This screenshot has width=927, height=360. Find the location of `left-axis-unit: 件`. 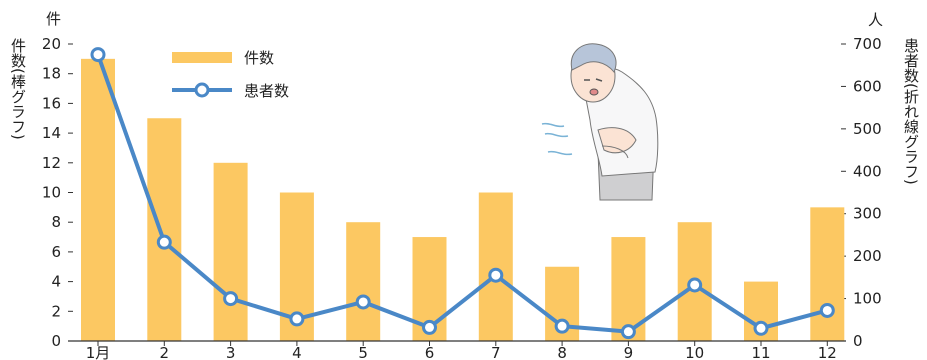

left-axis-unit: 件 is located at coordinates (53, 19).